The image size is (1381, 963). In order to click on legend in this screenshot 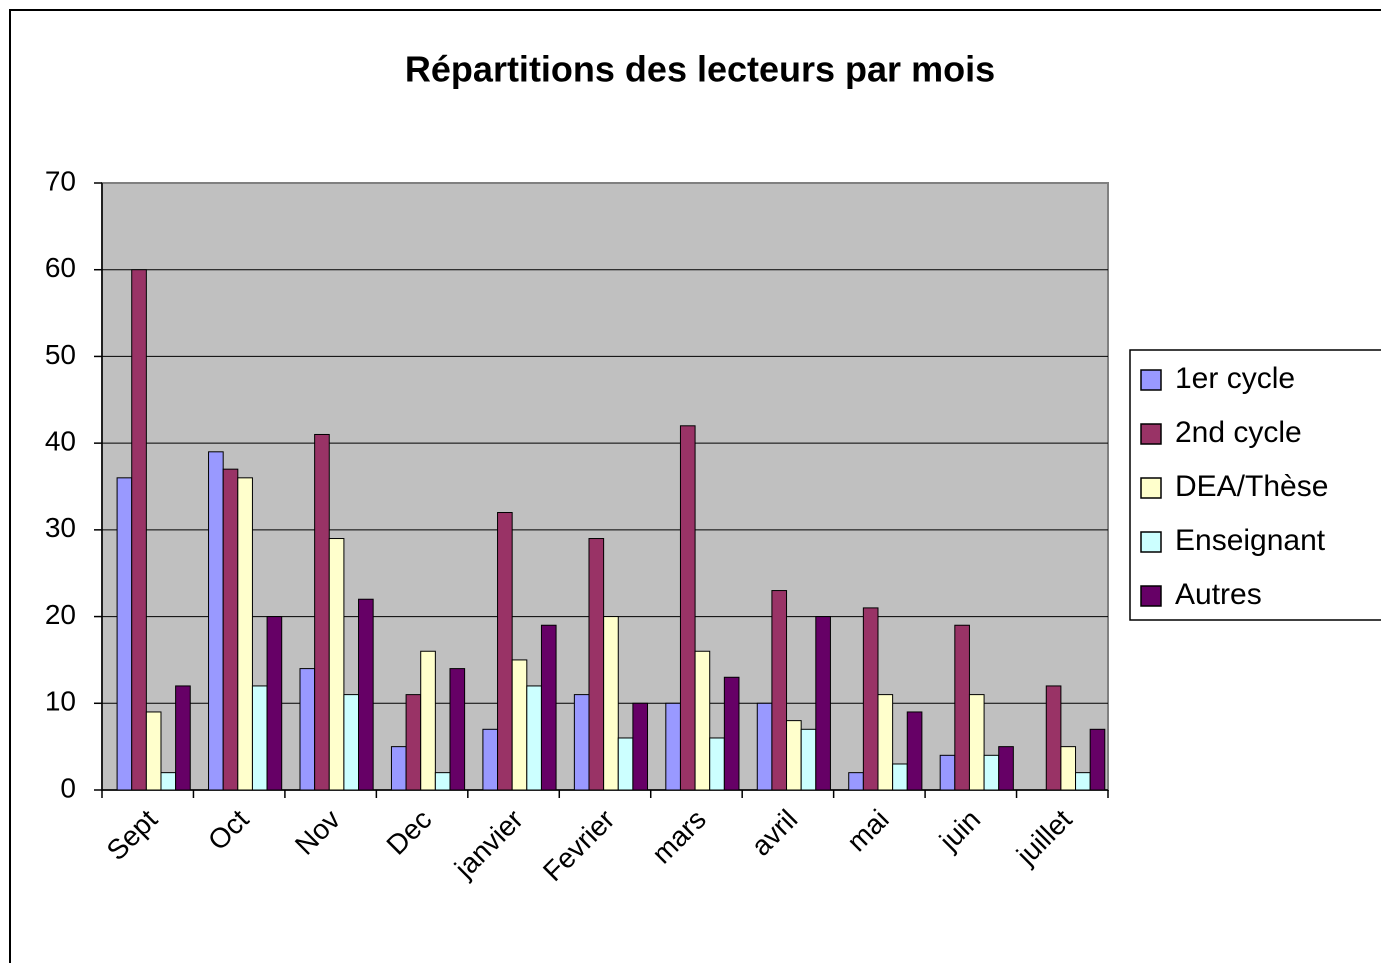, I will do `click(1255, 485)`.